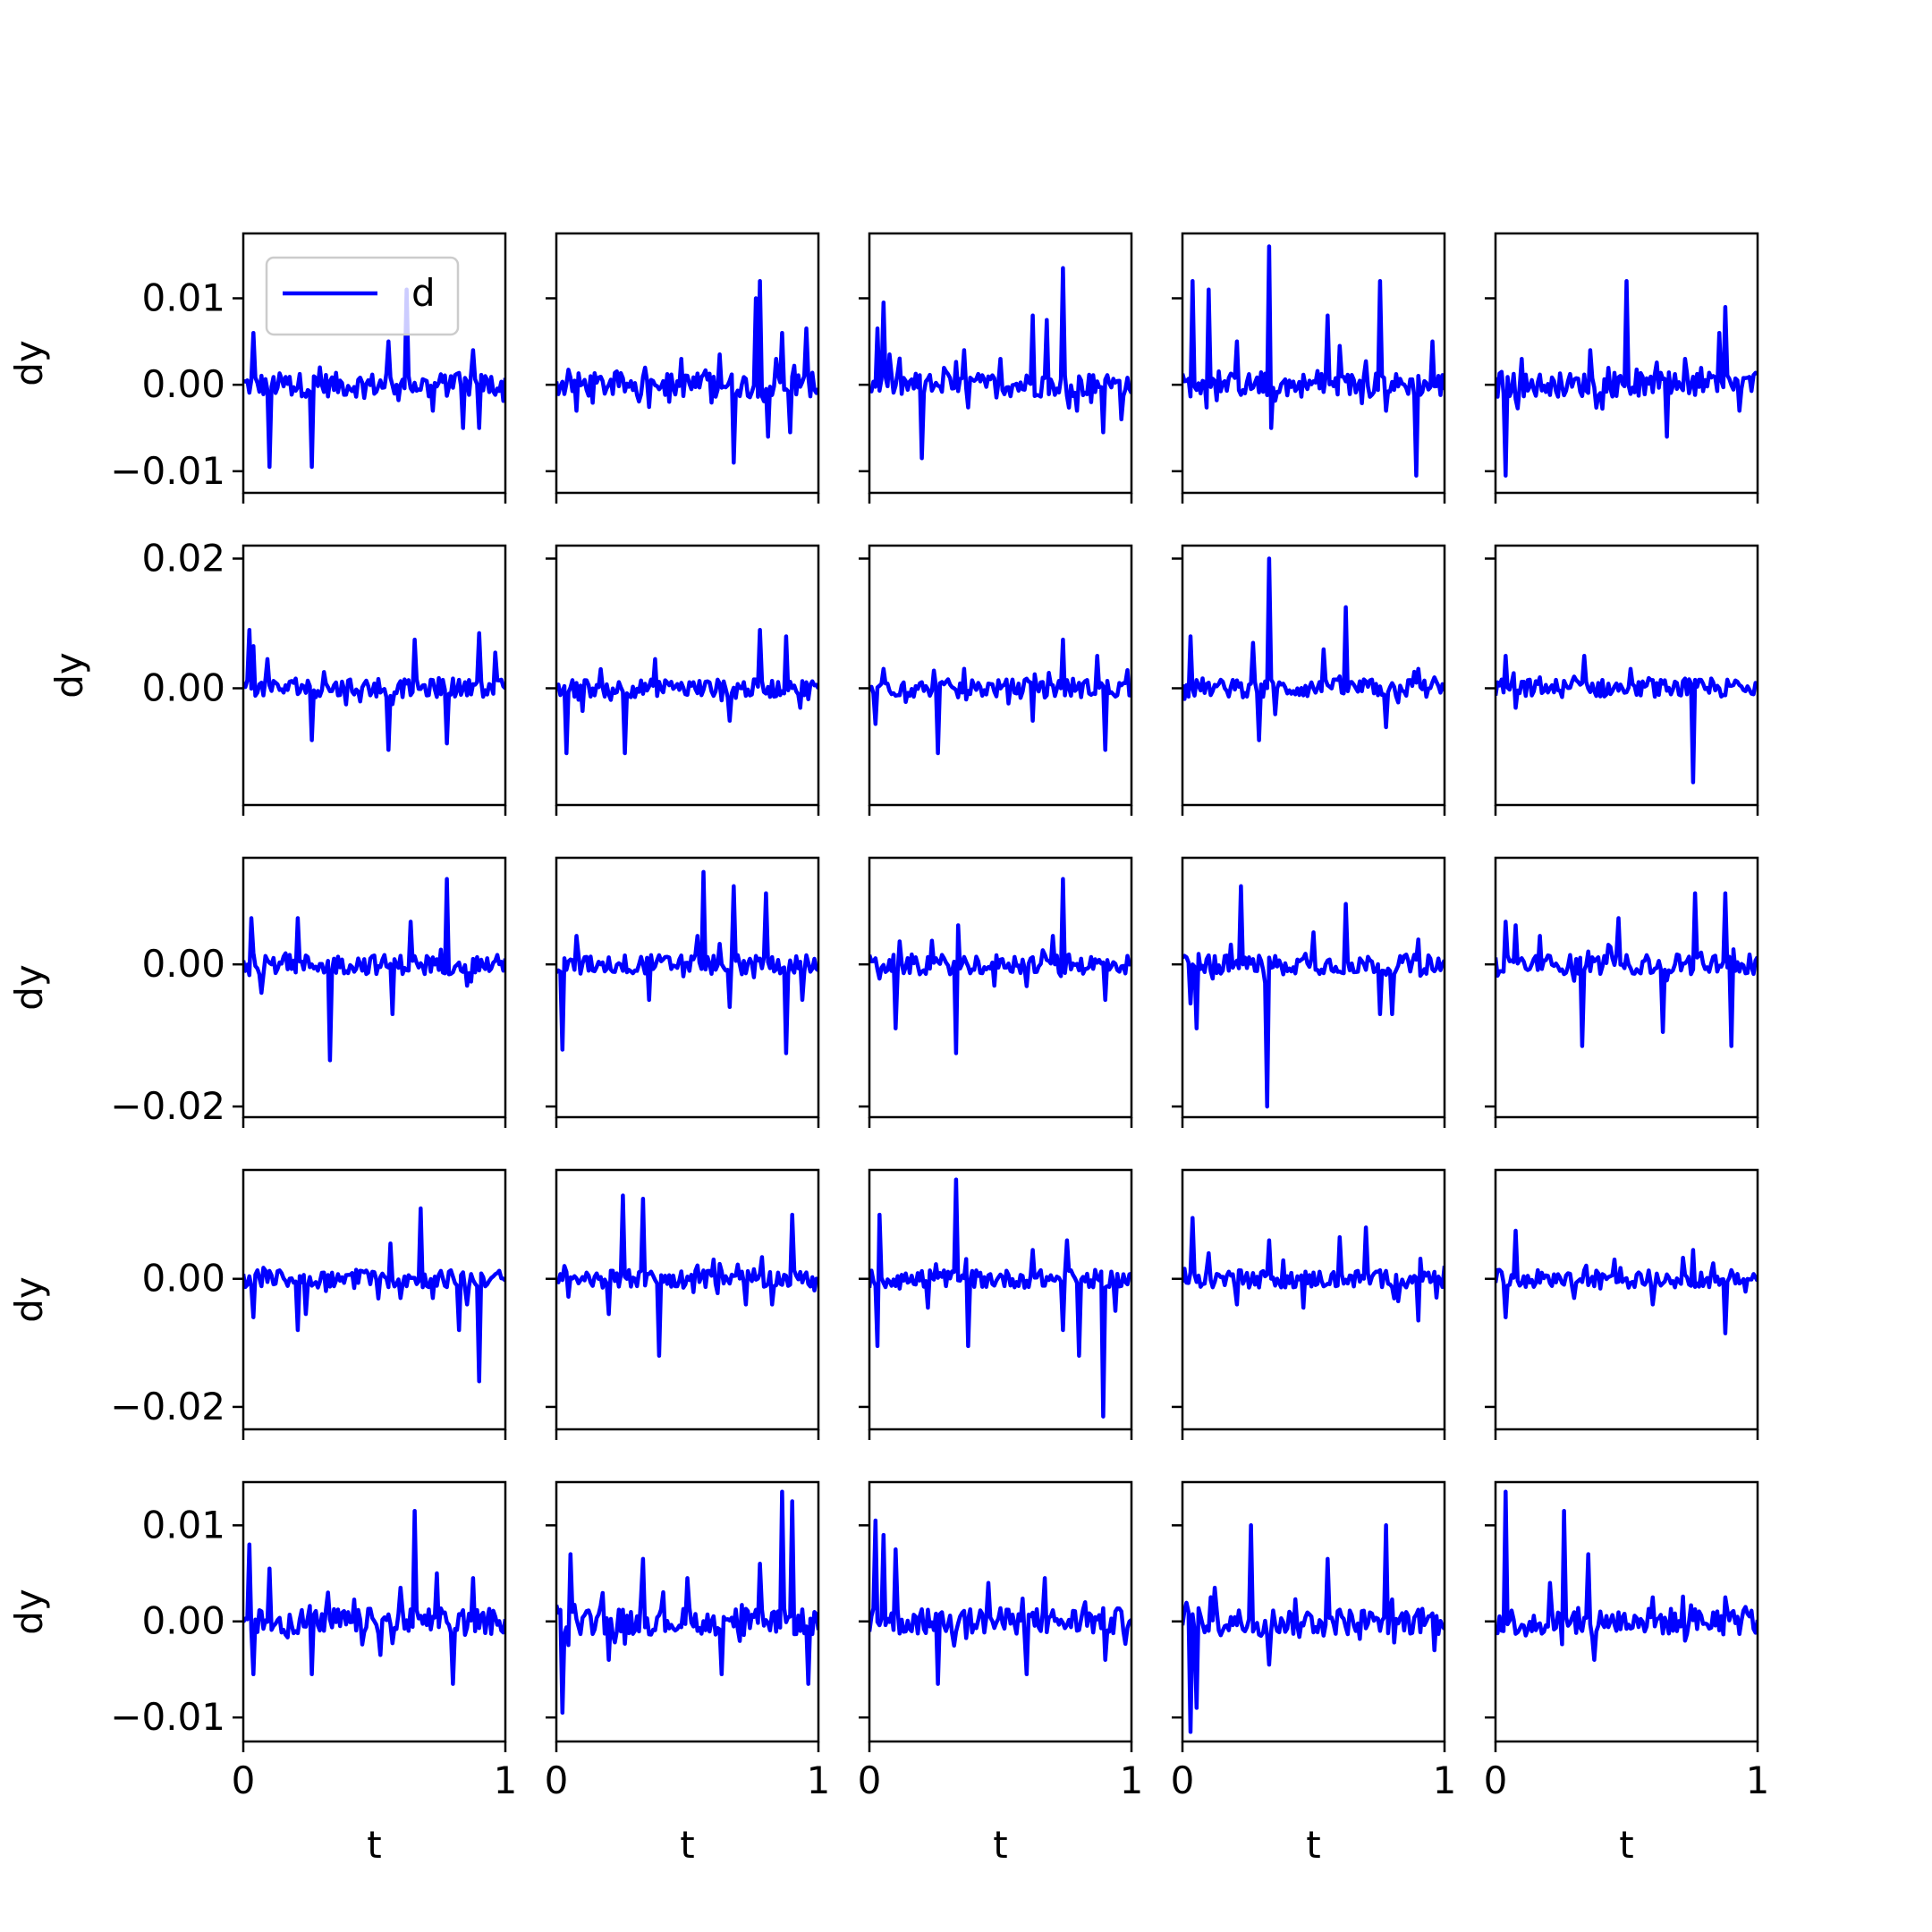 The image size is (1932, 1932). I want to click on subplot-r5-c4: 0 1 t, so click(1313, 1673).